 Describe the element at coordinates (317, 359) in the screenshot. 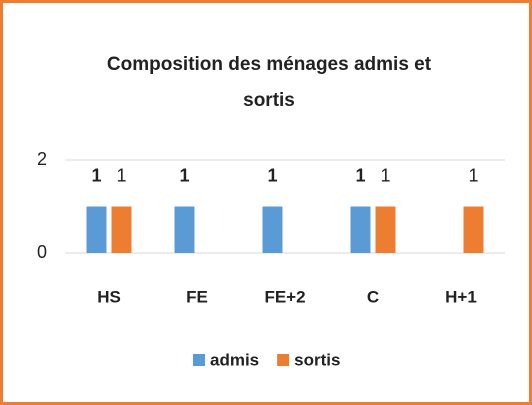

I see `legend-label: sortis` at that location.